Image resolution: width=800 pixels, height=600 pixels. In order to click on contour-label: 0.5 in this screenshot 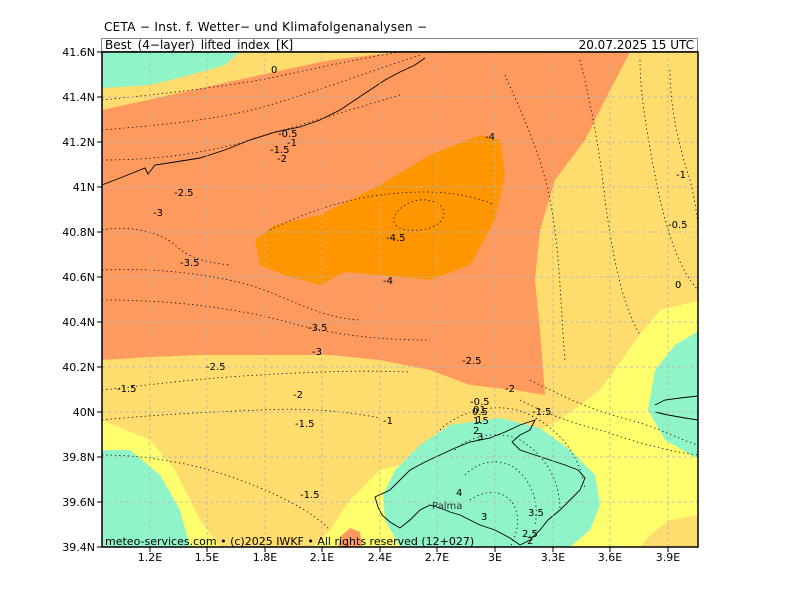, I will do `click(480, 412)`.